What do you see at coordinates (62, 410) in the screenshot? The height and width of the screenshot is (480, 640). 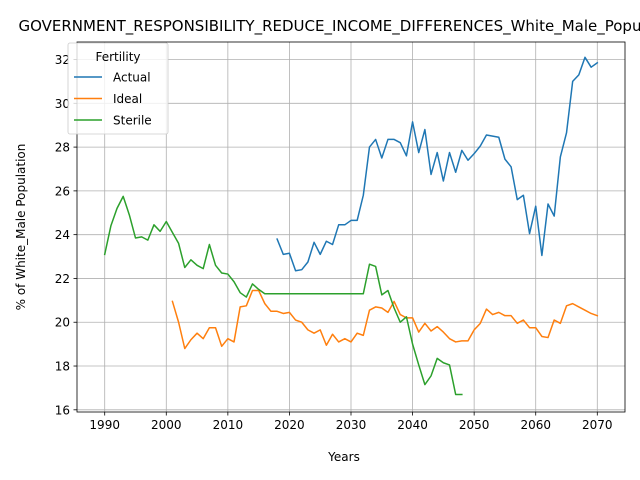 I see `y-tick-label: 16` at bounding box center [62, 410].